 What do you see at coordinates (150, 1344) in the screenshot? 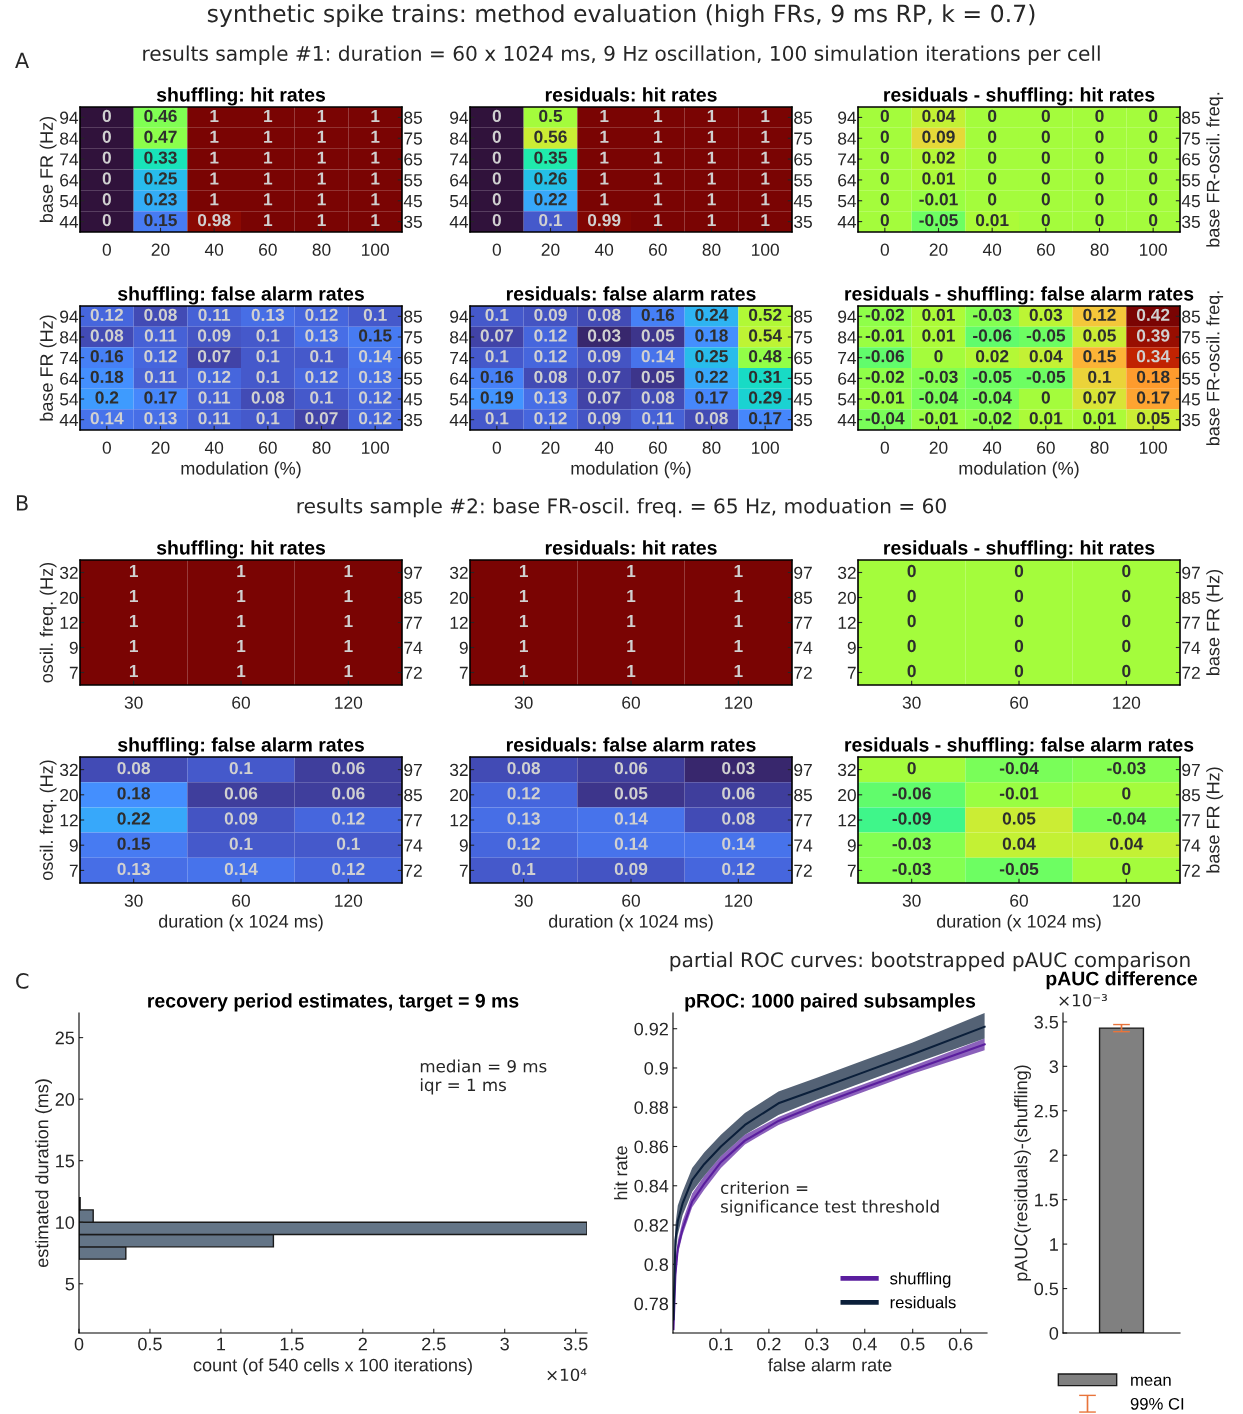
I see `x-tick-label: 0.5` at bounding box center [150, 1344].